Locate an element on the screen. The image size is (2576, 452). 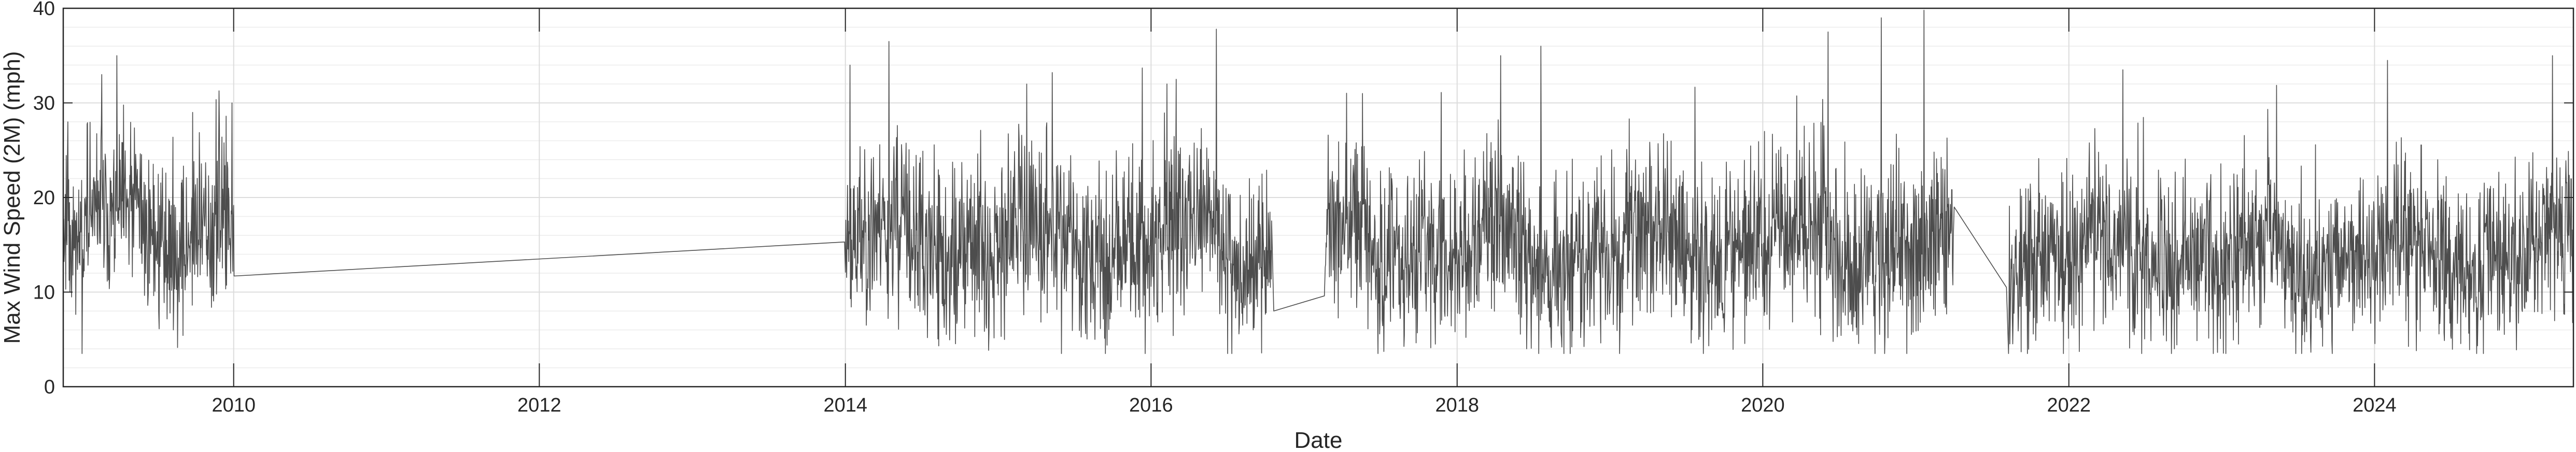
x-tick-label: 2010 is located at coordinates (234, 405).